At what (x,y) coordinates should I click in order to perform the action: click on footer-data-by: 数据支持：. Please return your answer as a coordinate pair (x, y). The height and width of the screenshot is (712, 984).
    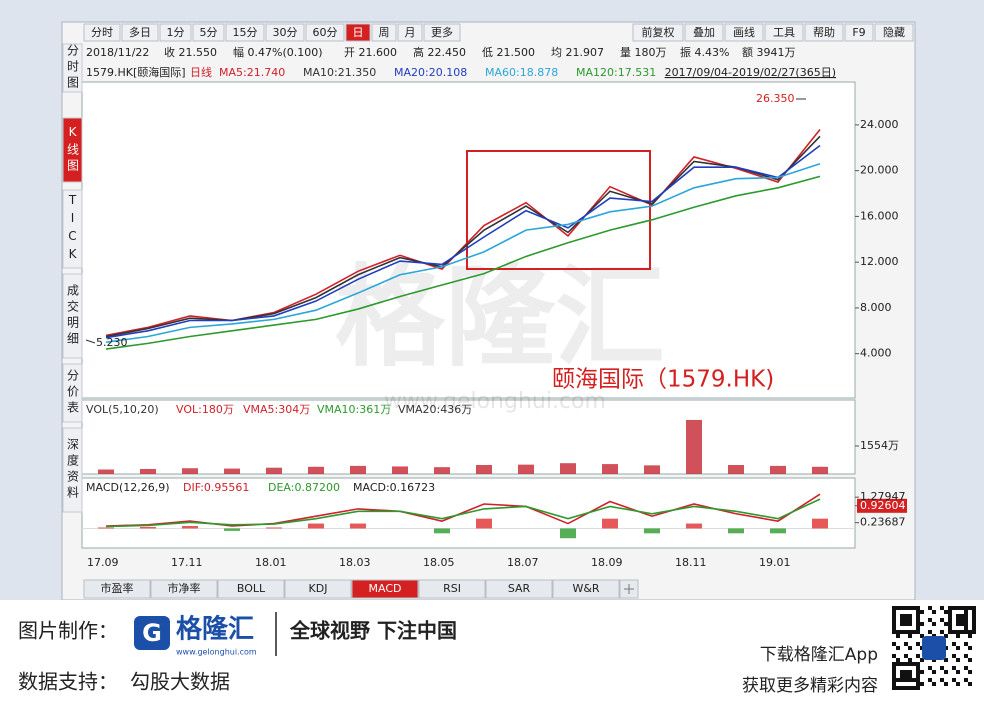
    Looking at the image, I should click on (68, 682).